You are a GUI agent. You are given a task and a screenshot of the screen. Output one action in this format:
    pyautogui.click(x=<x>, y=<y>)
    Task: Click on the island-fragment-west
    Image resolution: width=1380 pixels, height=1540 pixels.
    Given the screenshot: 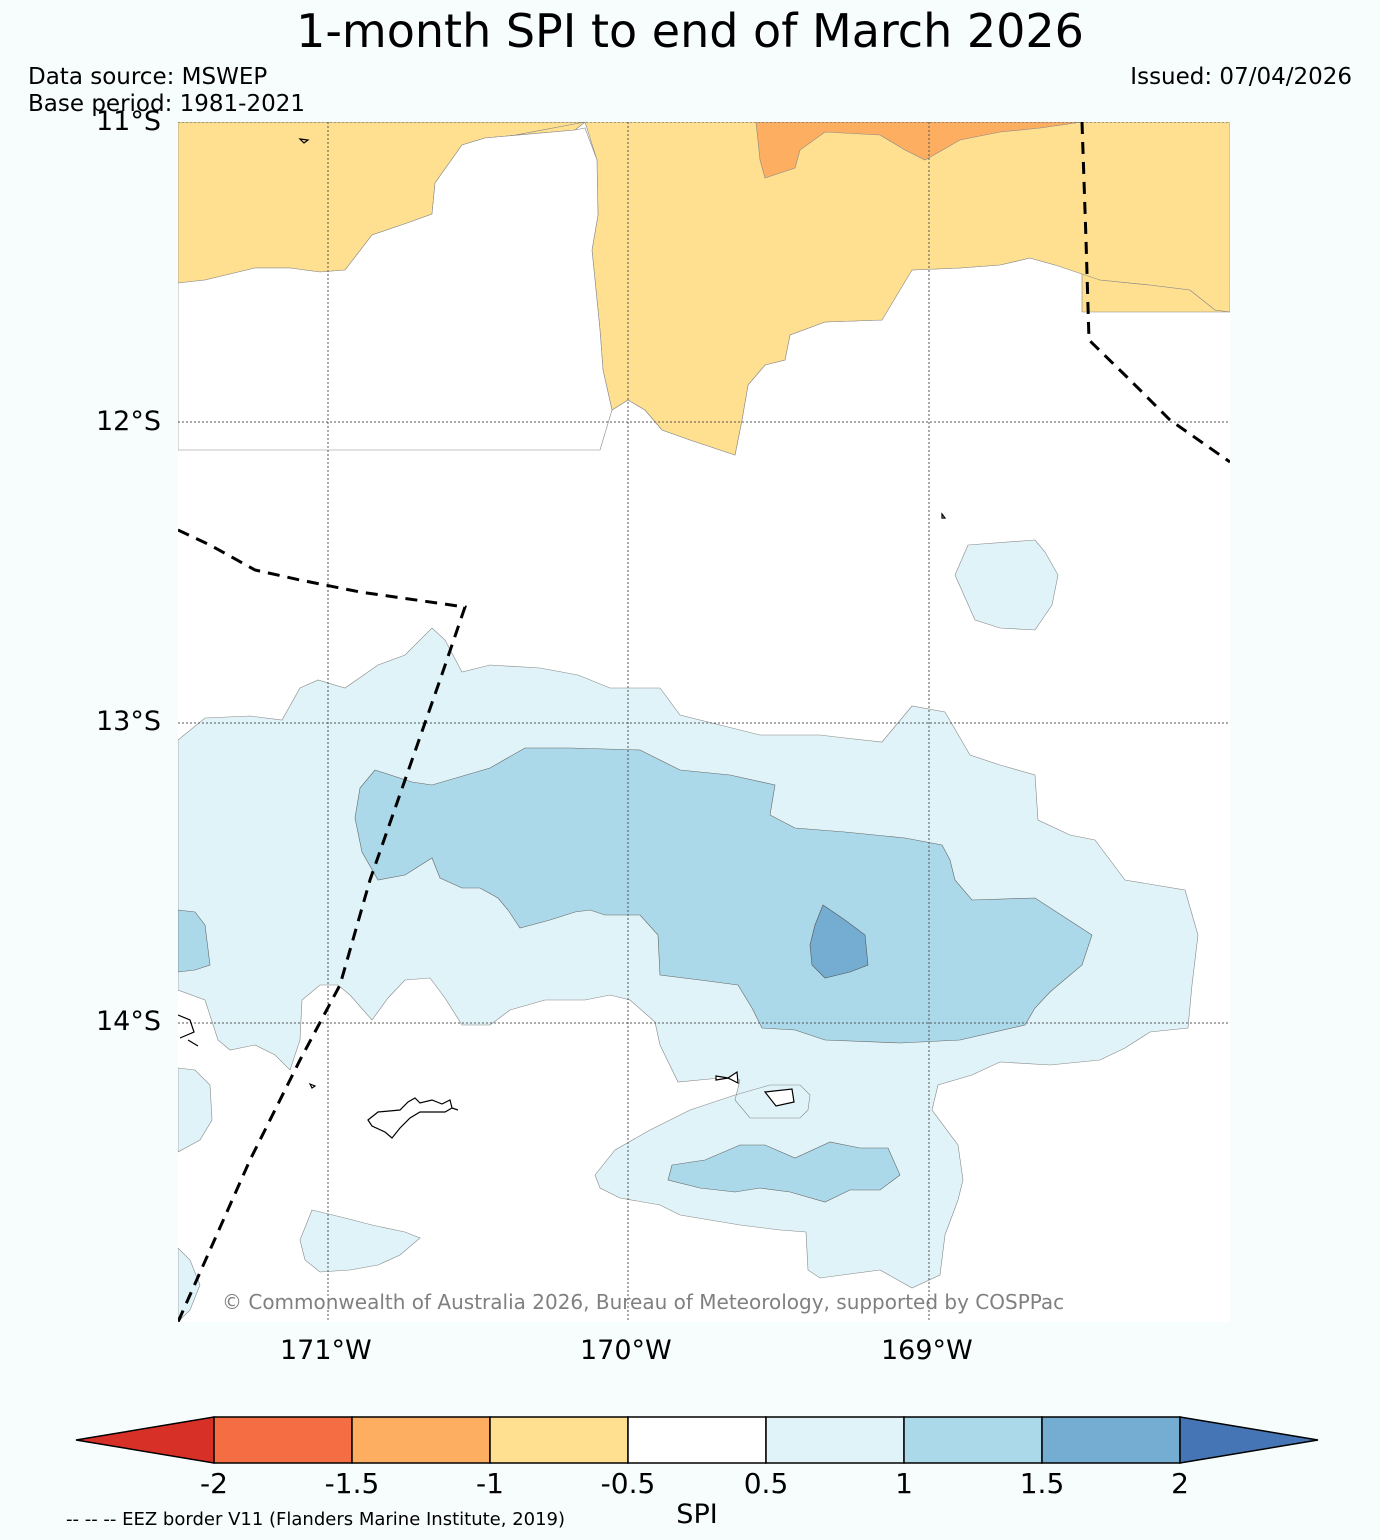 What is the action you would take?
    pyautogui.click(x=188, y=1030)
    